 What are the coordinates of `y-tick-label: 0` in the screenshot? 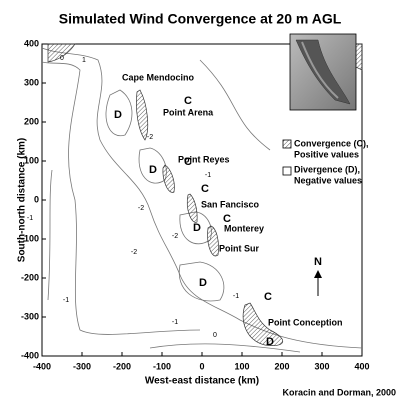 It's located at (36, 199).